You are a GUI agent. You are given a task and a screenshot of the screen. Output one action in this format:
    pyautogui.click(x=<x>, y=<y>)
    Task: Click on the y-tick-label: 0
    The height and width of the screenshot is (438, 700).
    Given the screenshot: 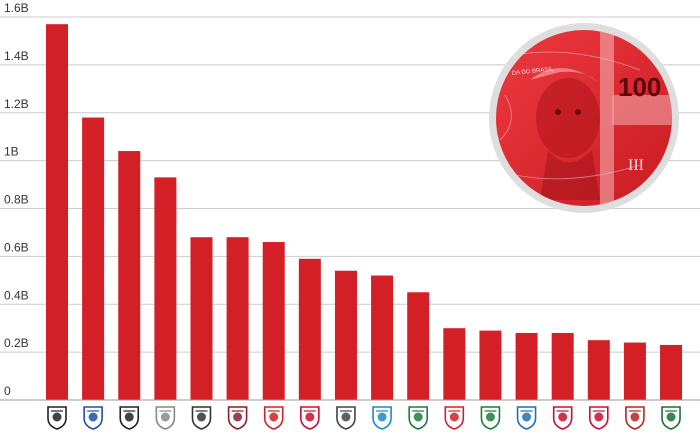 What is the action you would take?
    pyautogui.click(x=7, y=391)
    